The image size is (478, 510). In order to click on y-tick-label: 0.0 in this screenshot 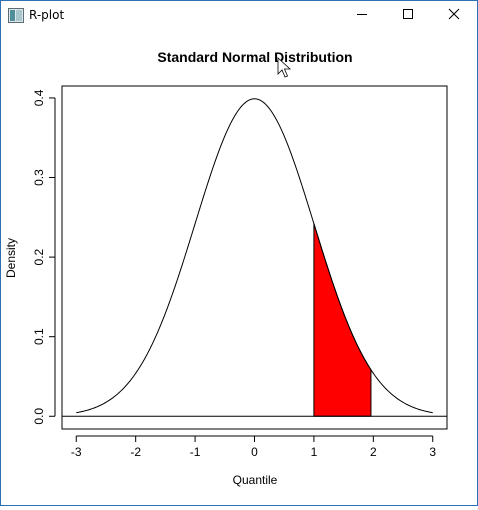, I will do `click(39, 416)`.